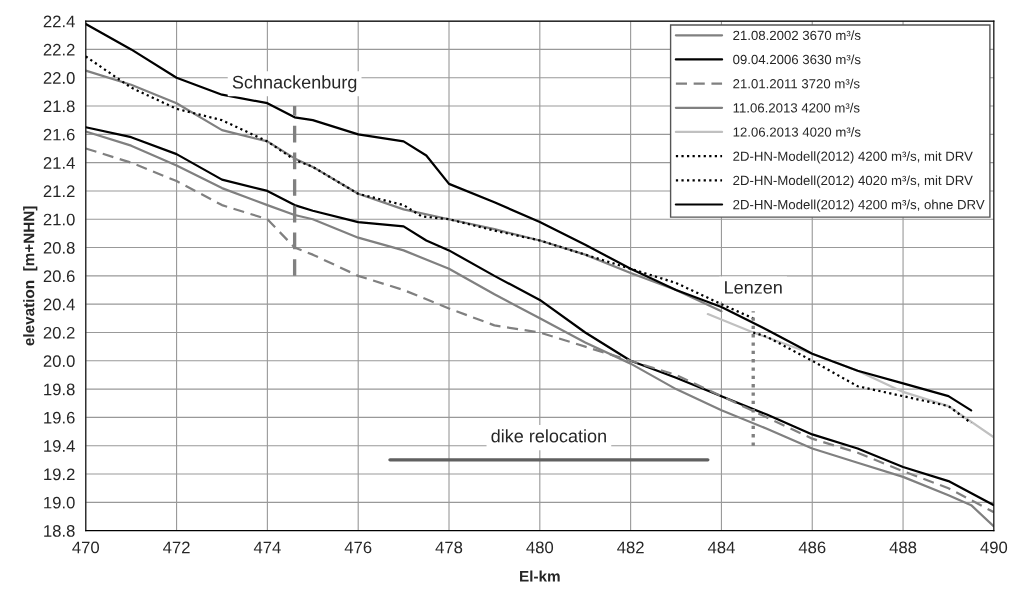 The height and width of the screenshot is (603, 1009). What do you see at coordinates (59, 49) in the screenshot?
I see `y-tick-label: 22.2` at bounding box center [59, 49].